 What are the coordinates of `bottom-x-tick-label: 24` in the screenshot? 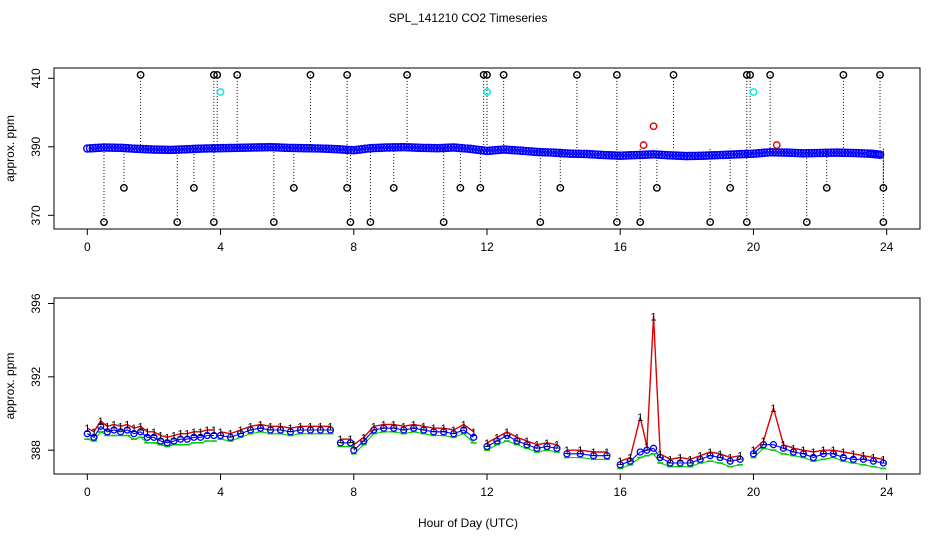 It's located at (887, 492).